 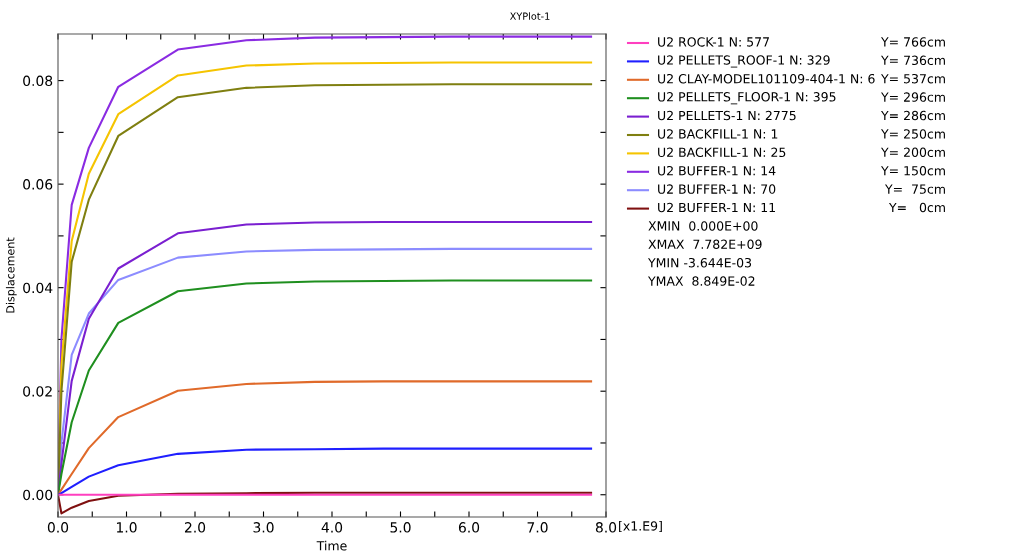 I want to click on legend-label: U2 PELLETS-1 N: 2775, so click(x=727, y=115).